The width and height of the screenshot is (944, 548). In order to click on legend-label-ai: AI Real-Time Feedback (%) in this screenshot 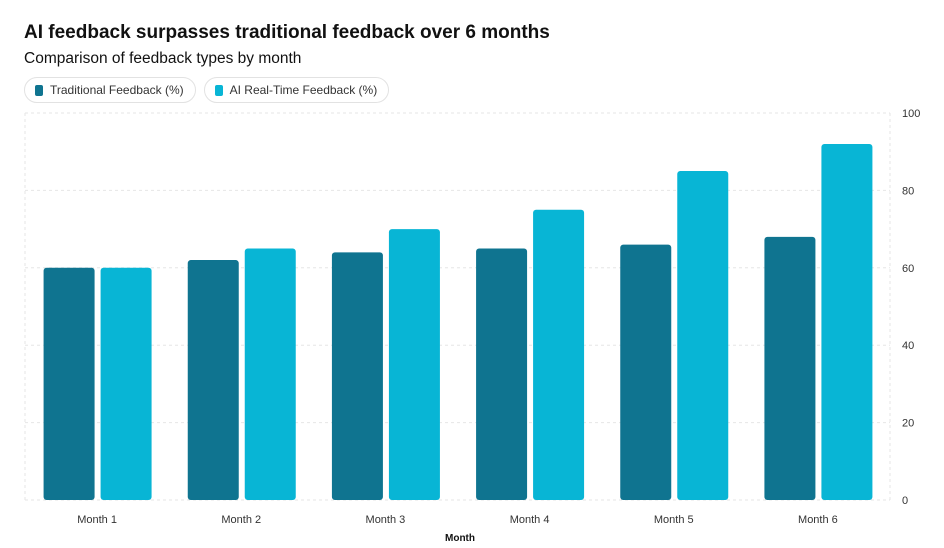, I will do `click(303, 90)`.